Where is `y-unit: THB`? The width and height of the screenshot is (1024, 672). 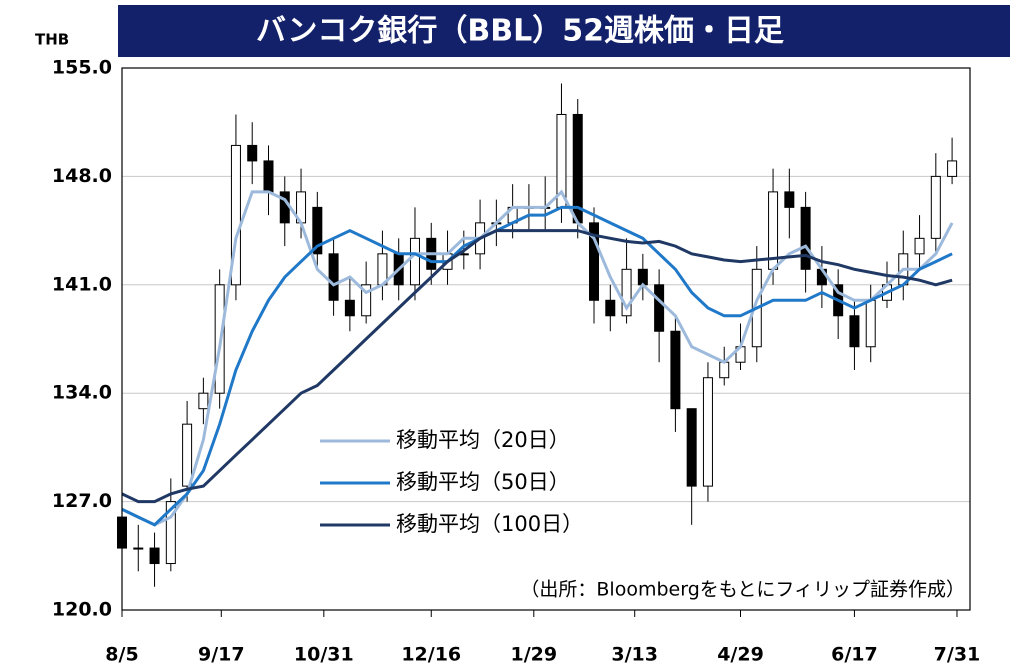
y-unit: THB is located at coordinates (52, 40).